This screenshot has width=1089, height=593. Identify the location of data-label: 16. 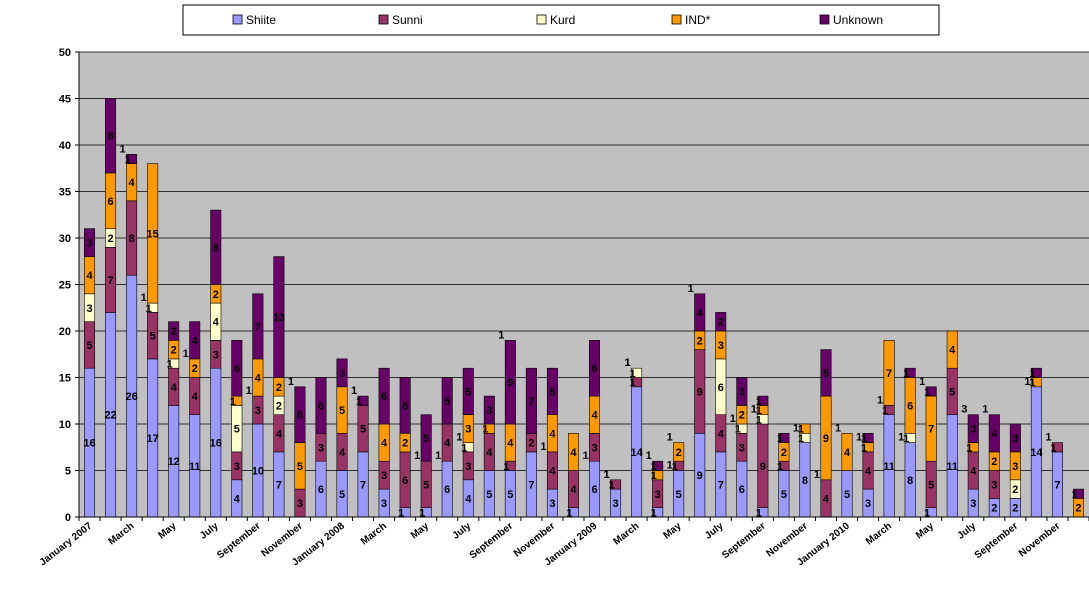
(216, 444).